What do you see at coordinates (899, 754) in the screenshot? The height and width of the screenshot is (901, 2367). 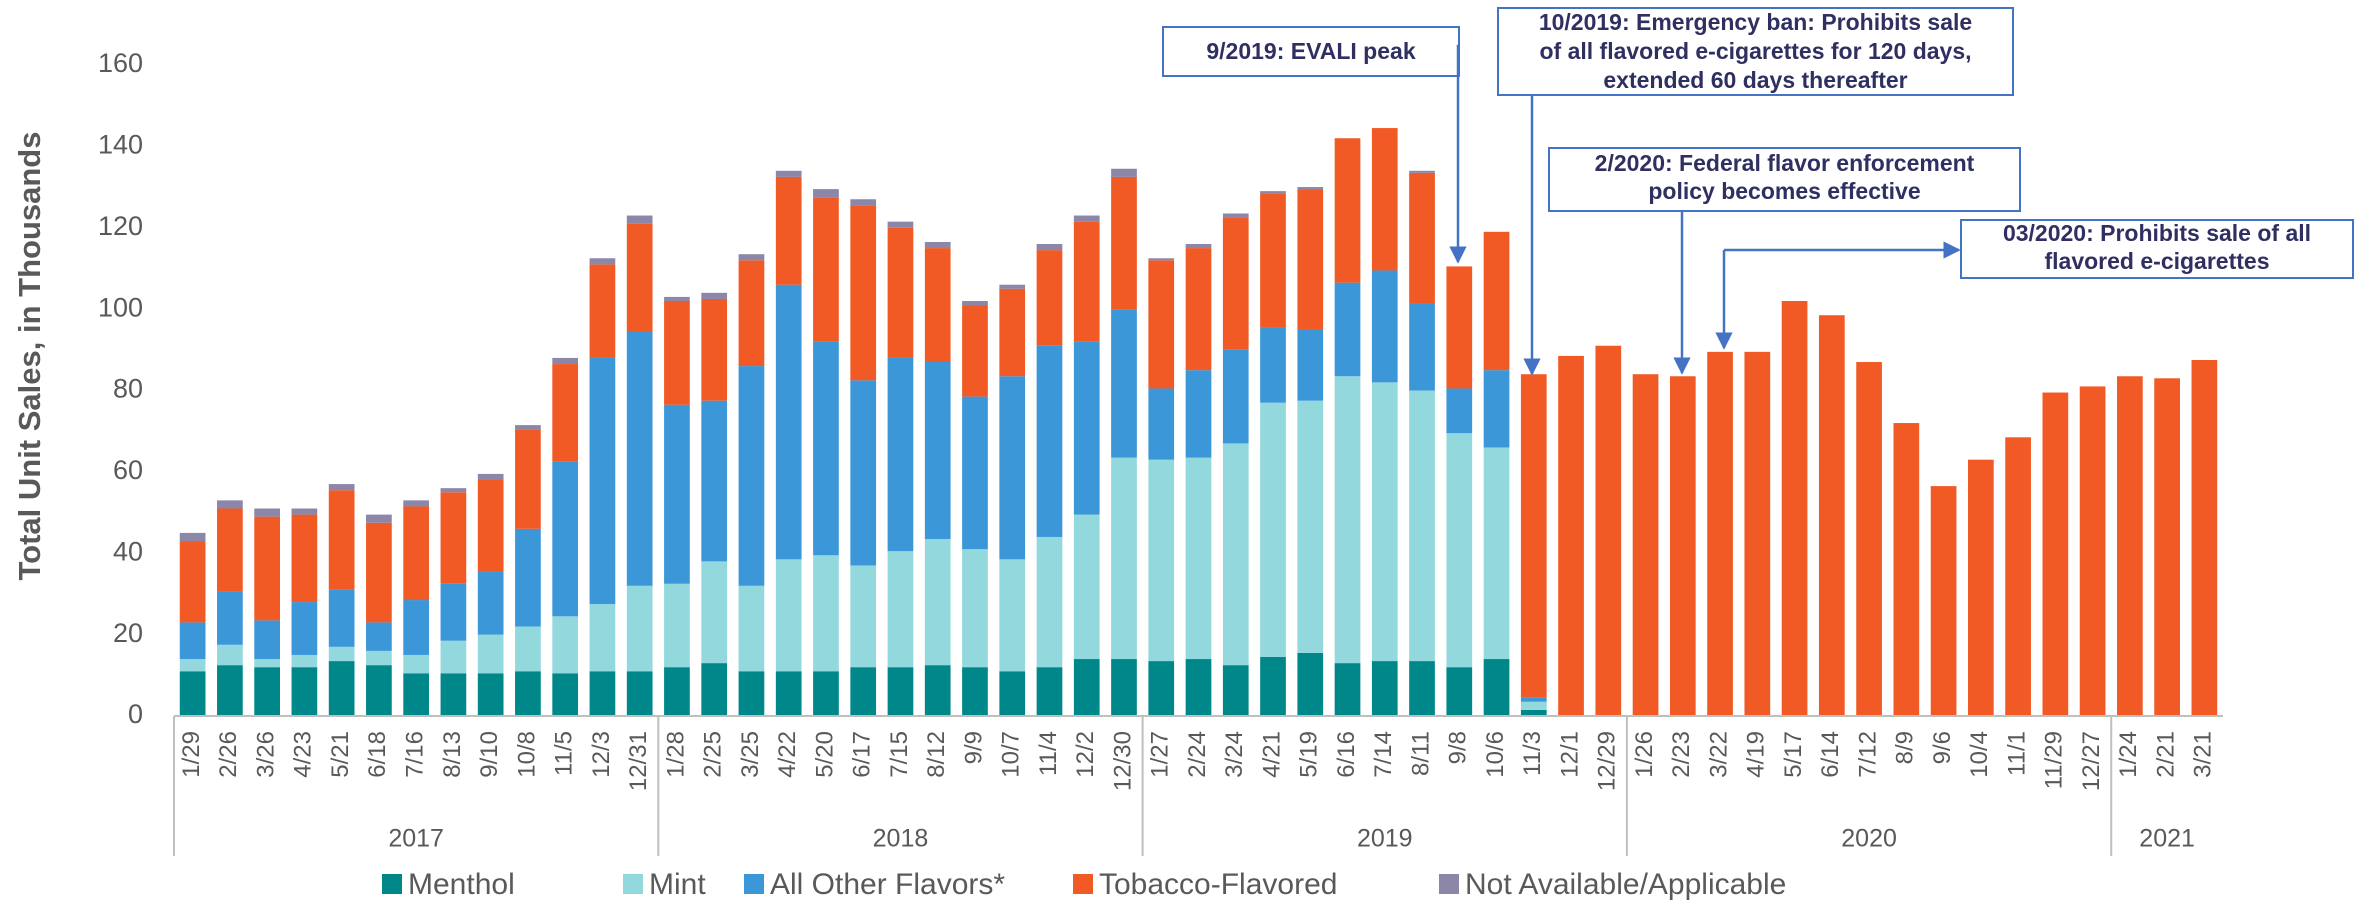 I see `x-tick-label: 7/15` at bounding box center [899, 754].